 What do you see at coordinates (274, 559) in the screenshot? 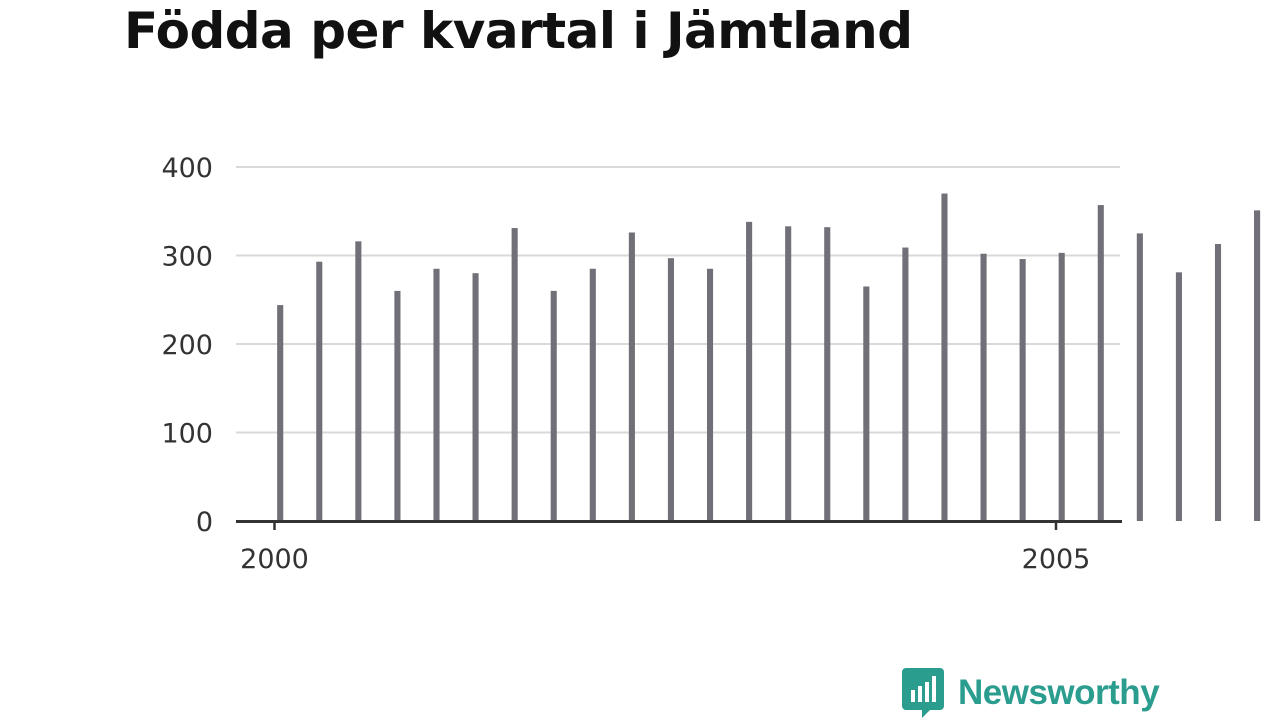
I see `x-tick-label: 2000` at bounding box center [274, 559].